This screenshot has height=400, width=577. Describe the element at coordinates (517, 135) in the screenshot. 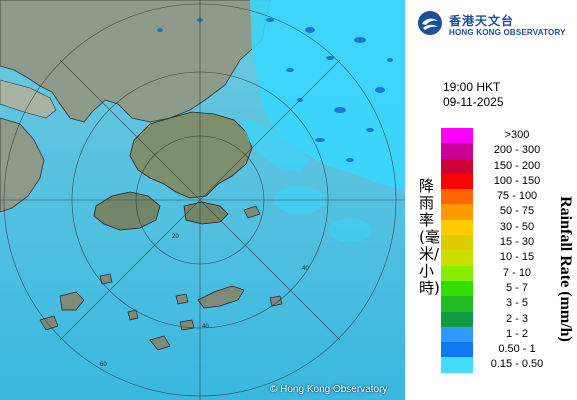

I see `legend-label: >300` at that location.